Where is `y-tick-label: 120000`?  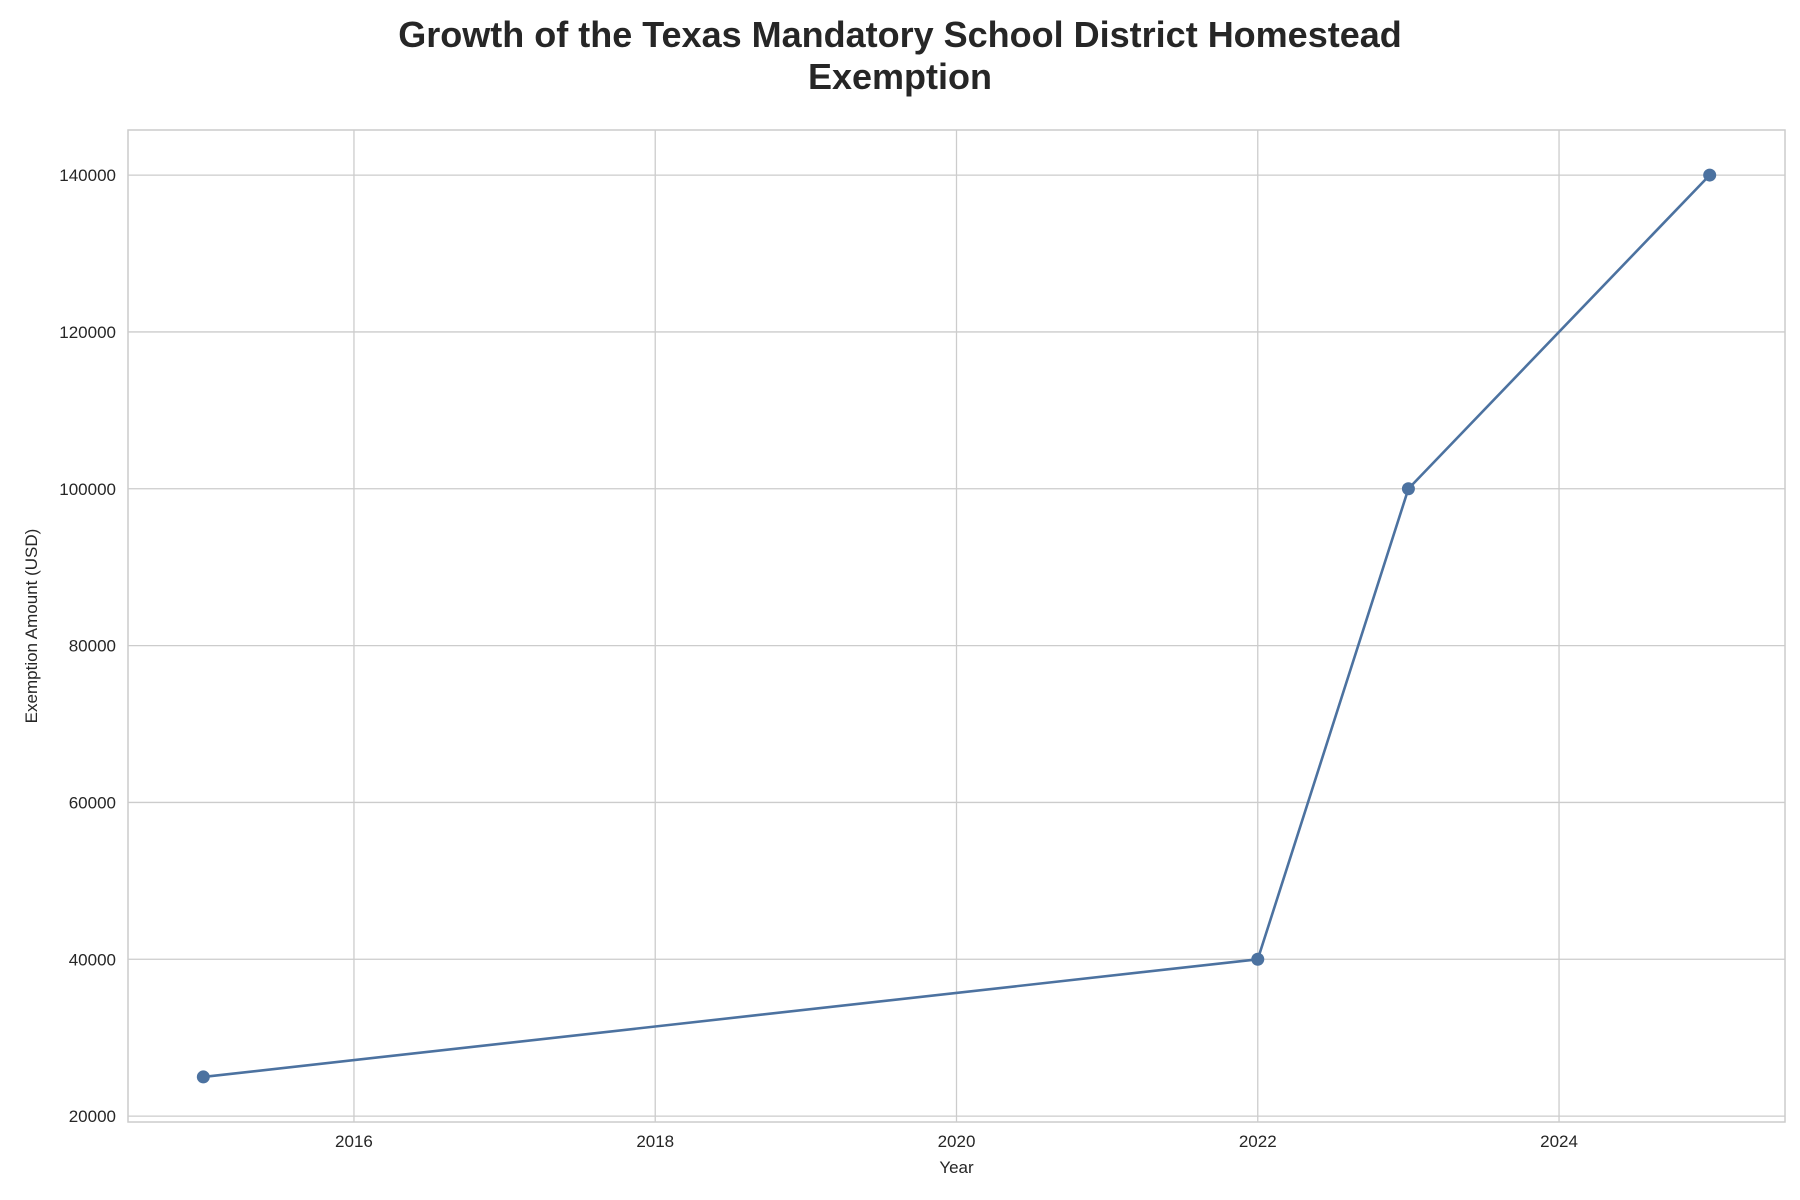
y-tick-label: 120000 is located at coordinates (87, 332).